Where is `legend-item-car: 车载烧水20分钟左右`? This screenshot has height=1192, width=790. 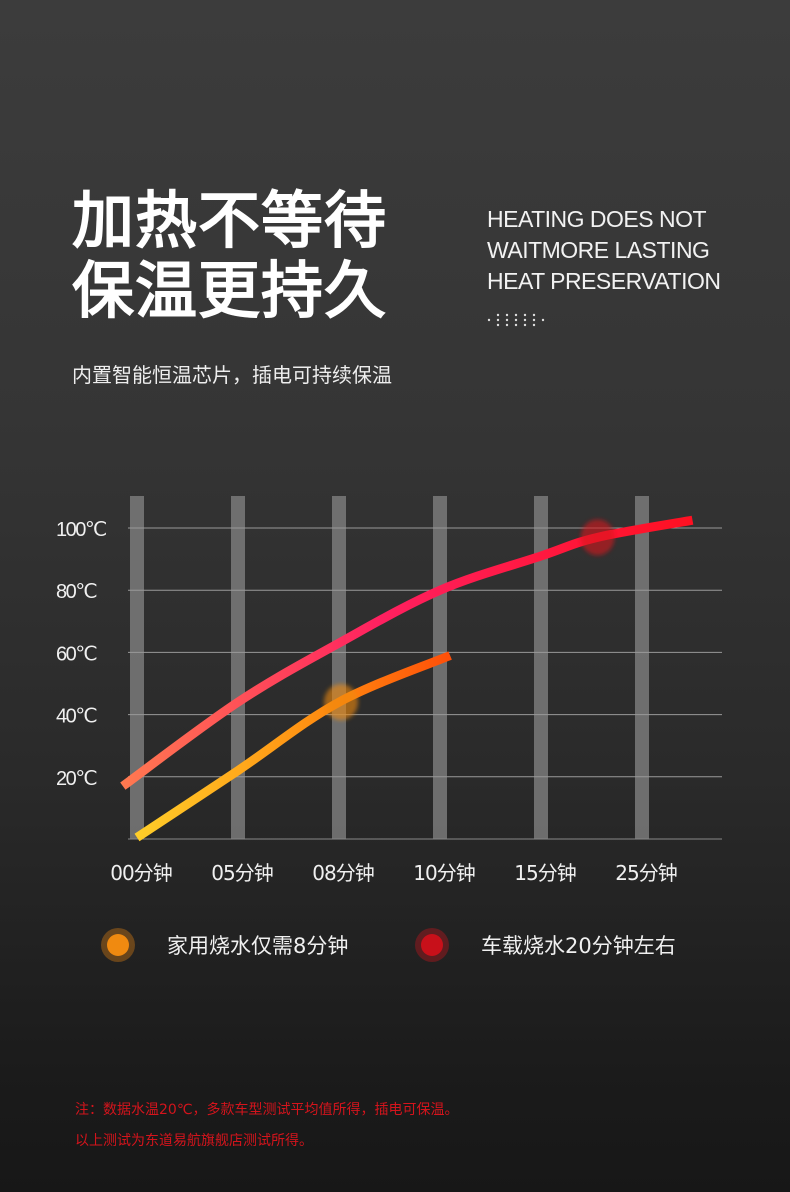 legend-item-car: 车载烧水20分钟左右 is located at coordinates (548, 945).